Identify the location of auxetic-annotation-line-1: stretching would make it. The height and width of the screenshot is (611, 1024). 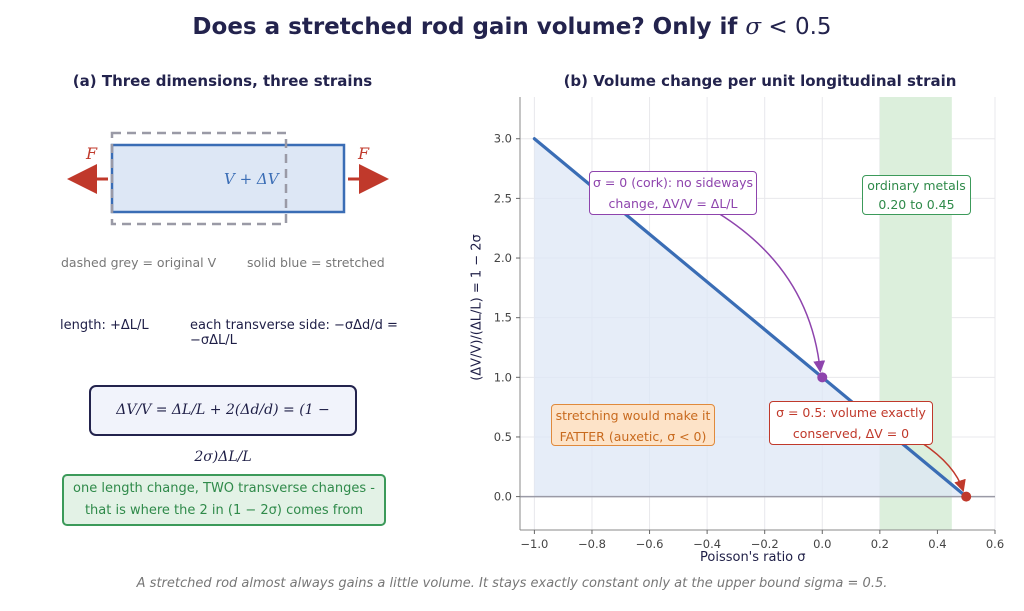
(633, 415).